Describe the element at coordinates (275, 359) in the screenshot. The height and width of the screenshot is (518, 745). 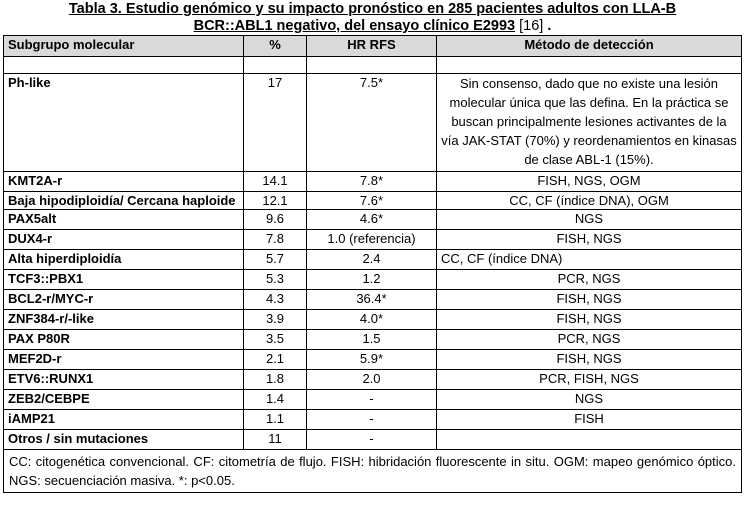
I see `percent-cell: 2.1` at that location.